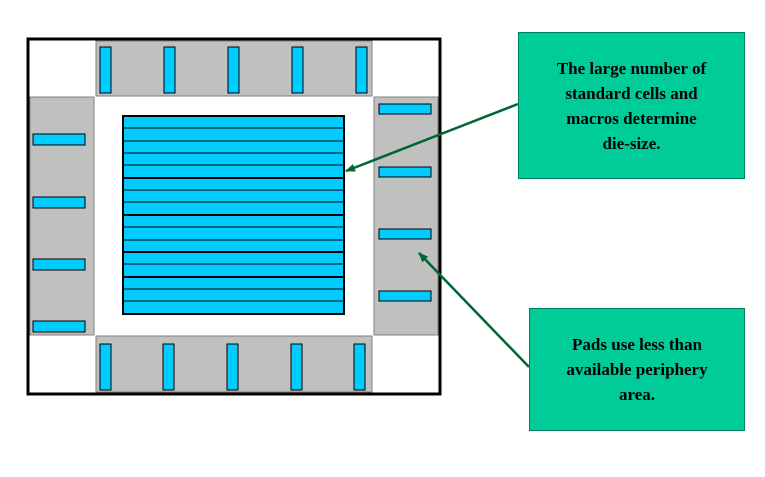 The height and width of the screenshot is (477, 765). I want to click on right-pads, so click(405, 202).